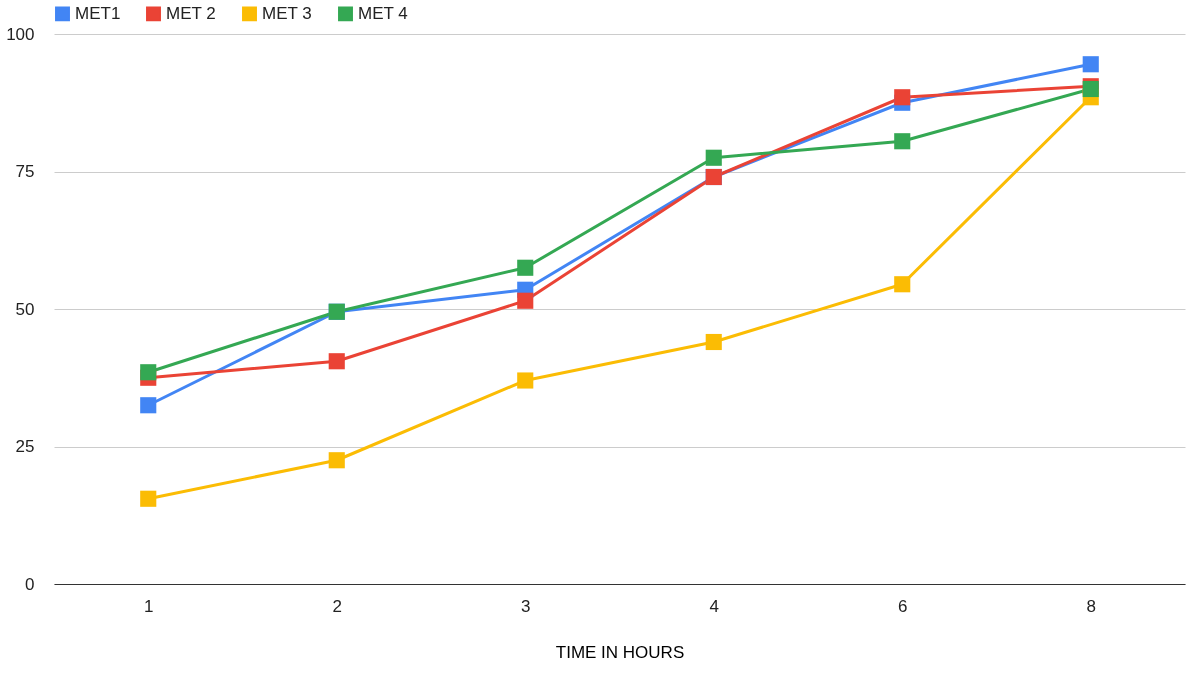 The width and height of the screenshot is (1202, 675). I want to click on legend-label: MET 2, so click(191, 13).